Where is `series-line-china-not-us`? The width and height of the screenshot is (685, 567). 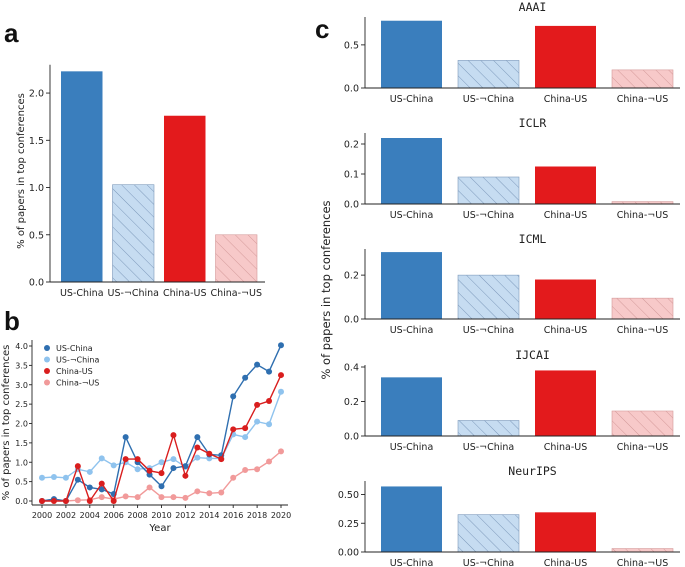 series-line-china-not-us is located at coordinates (161, 476).